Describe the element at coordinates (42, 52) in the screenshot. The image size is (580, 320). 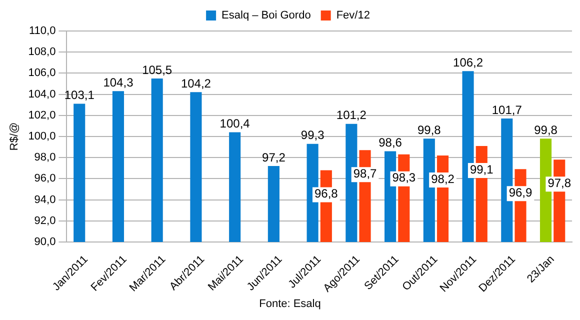
I see `y-tick-label: 108,0` at that location.